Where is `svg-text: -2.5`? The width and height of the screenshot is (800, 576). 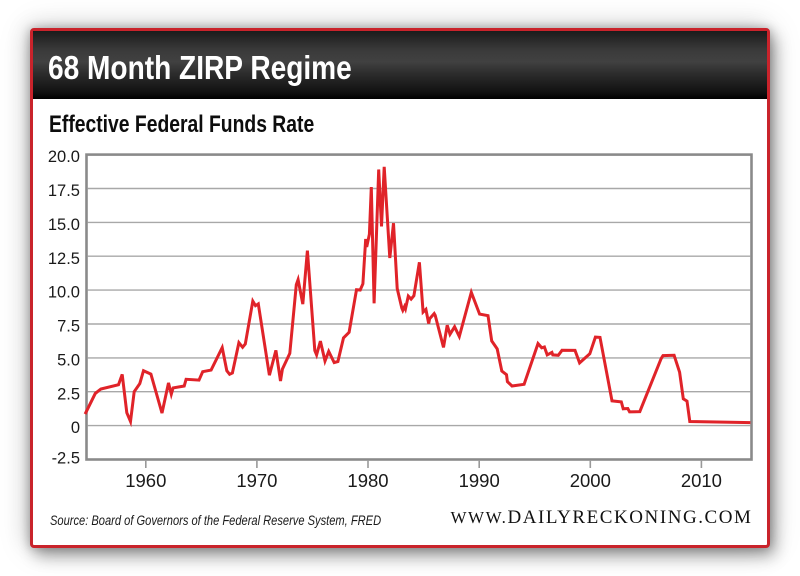 svg-text: -2.5 is located at coordinates (66, 459).